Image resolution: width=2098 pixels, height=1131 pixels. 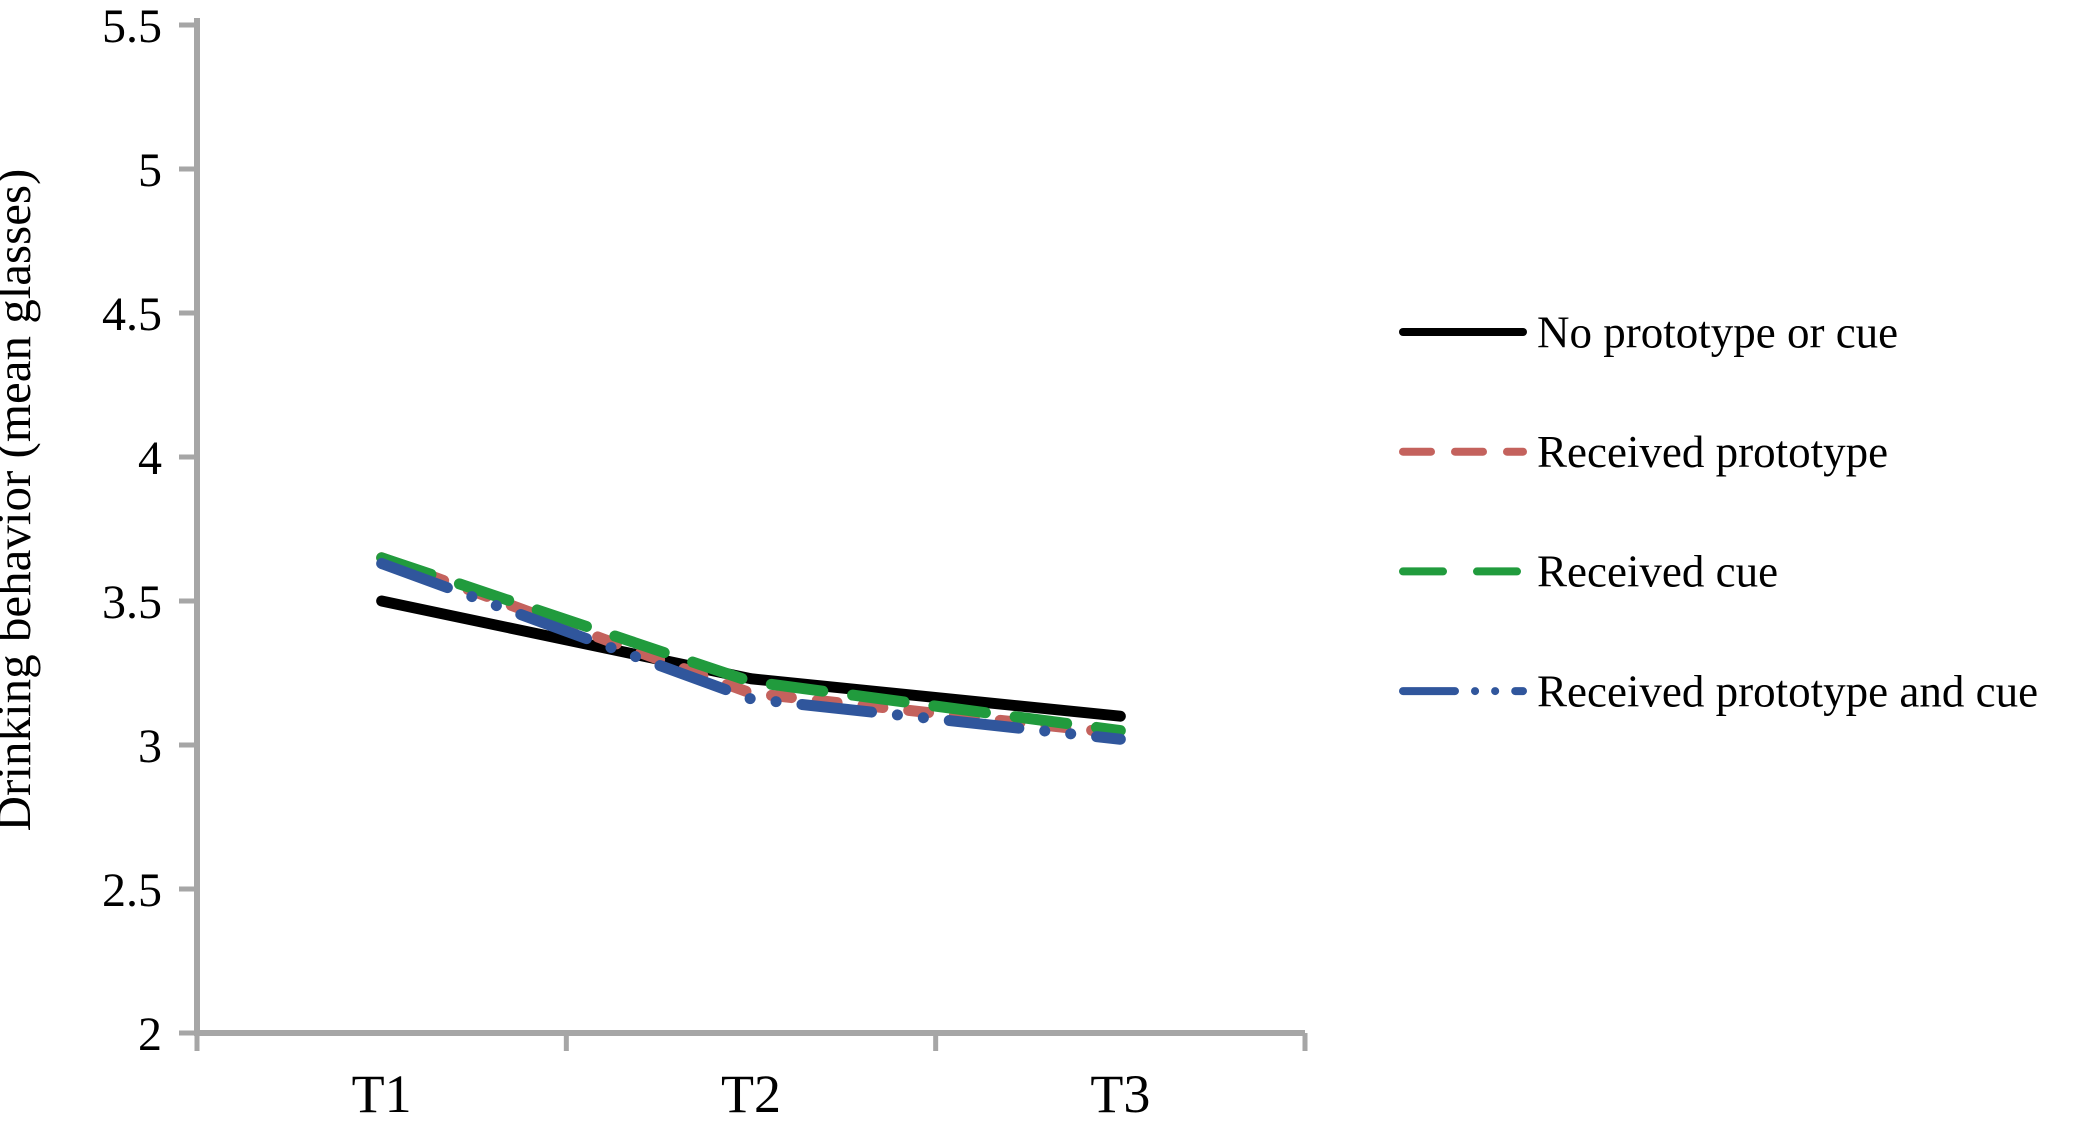 What do you see at coordinates (1120, 1094) in the screenshot?
I see `x-tick-label: T3` at bounding box center [1120, 1094].